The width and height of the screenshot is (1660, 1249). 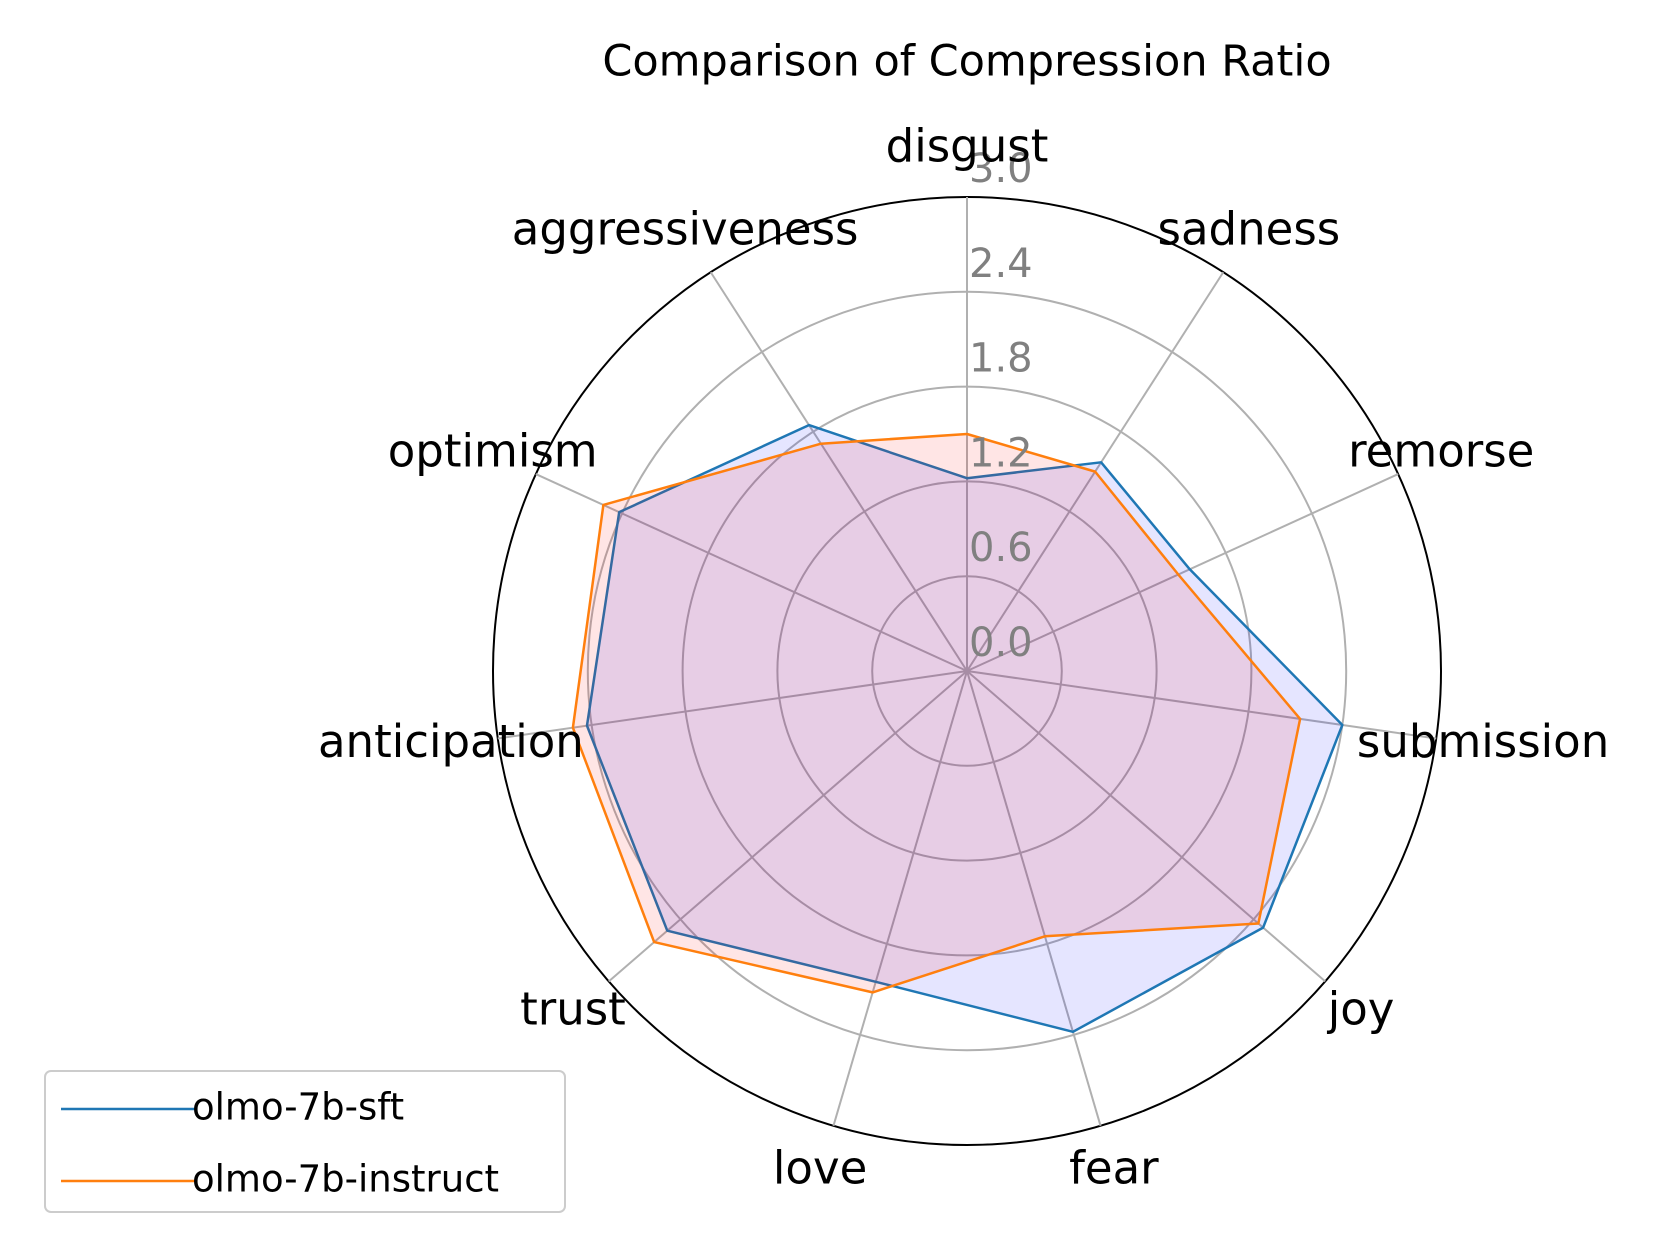 I want to click on category-label: anticipation, so click(x=451, y=741).